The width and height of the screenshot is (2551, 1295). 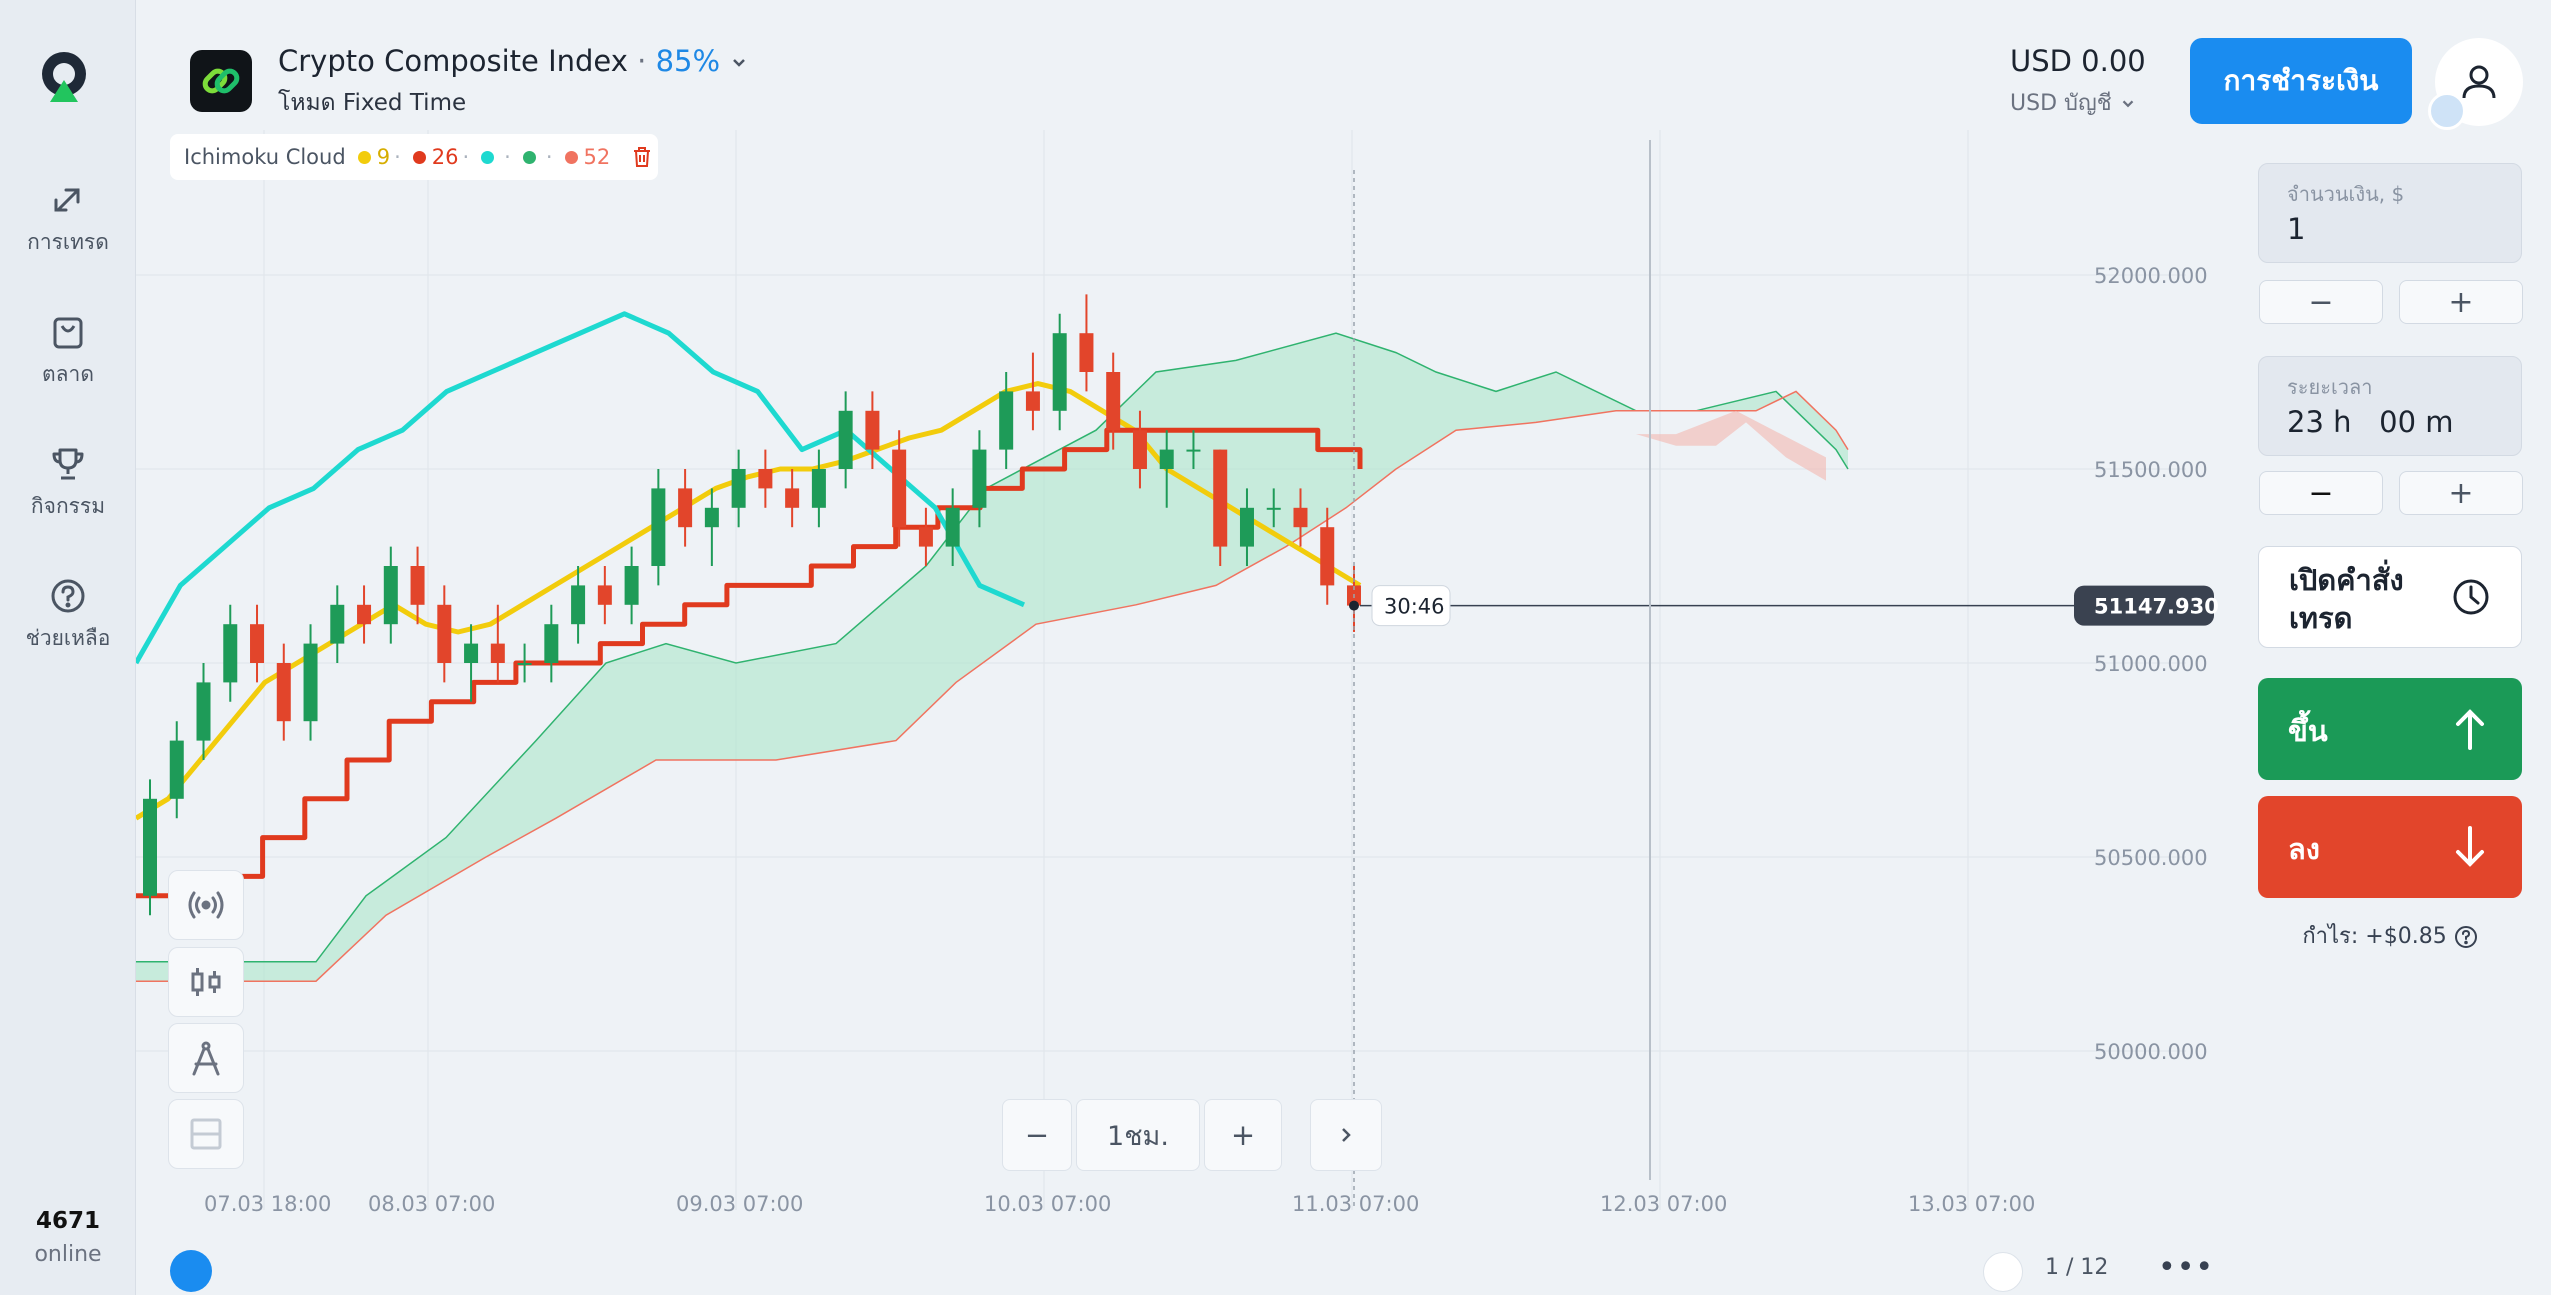 I want to click on chevron-right-icon, so click(x=1346, y=1135).